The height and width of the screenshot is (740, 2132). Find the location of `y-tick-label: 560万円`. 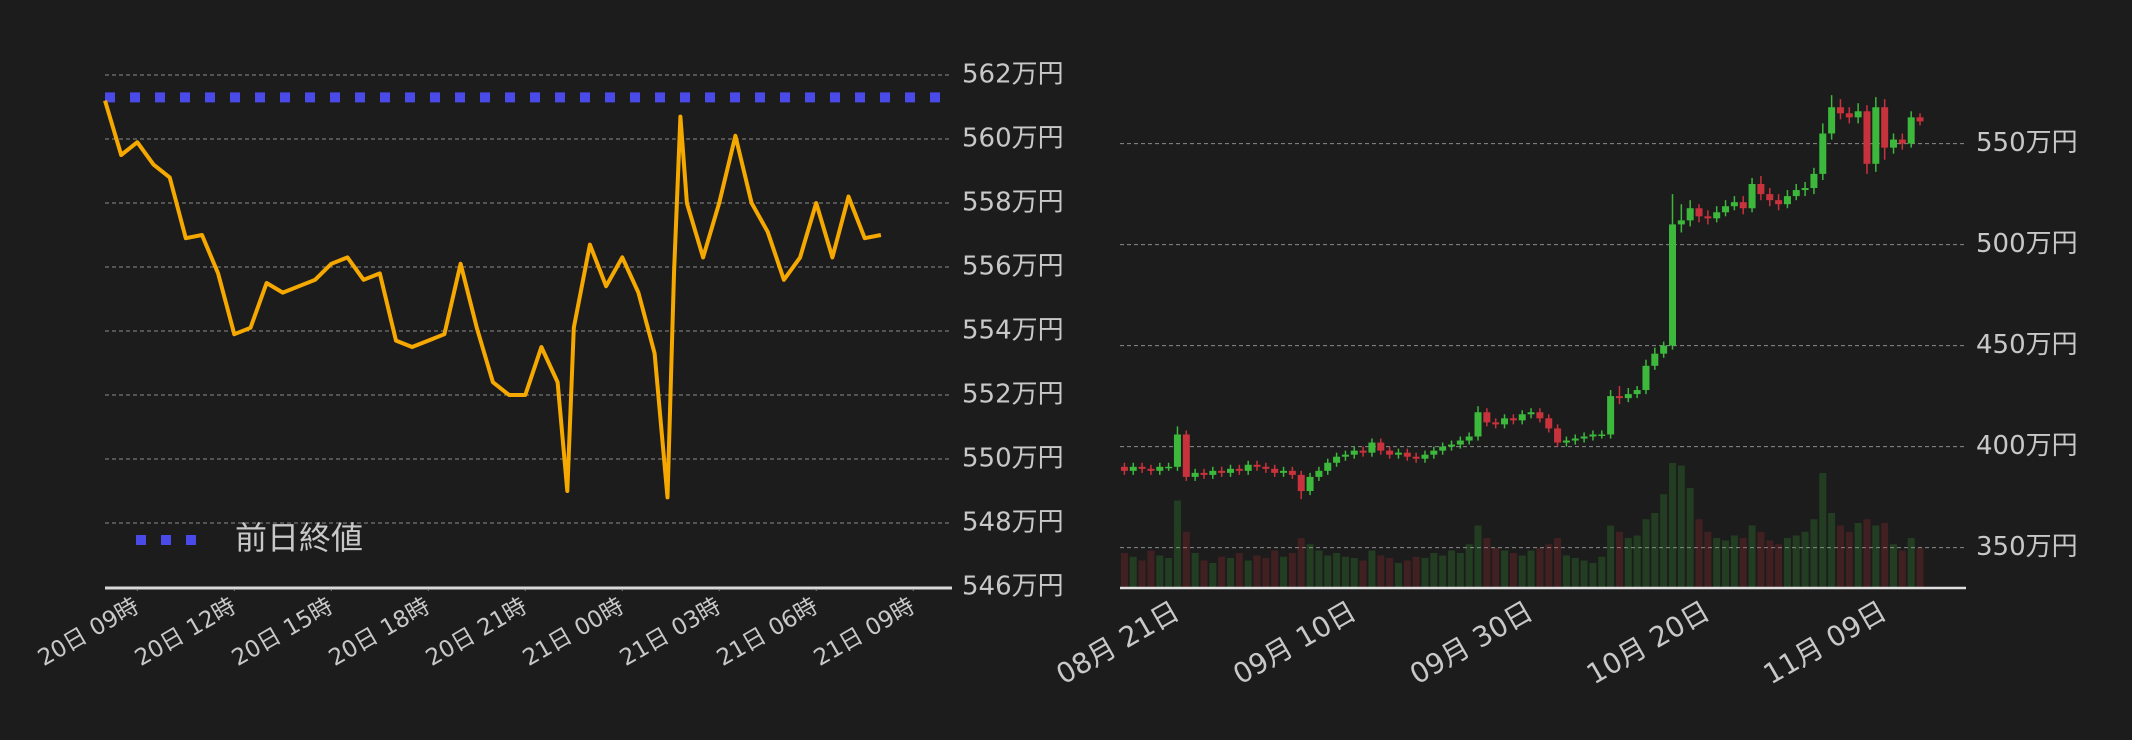

y-tick-label: 560万円 is located at coordinates (1013, 139).